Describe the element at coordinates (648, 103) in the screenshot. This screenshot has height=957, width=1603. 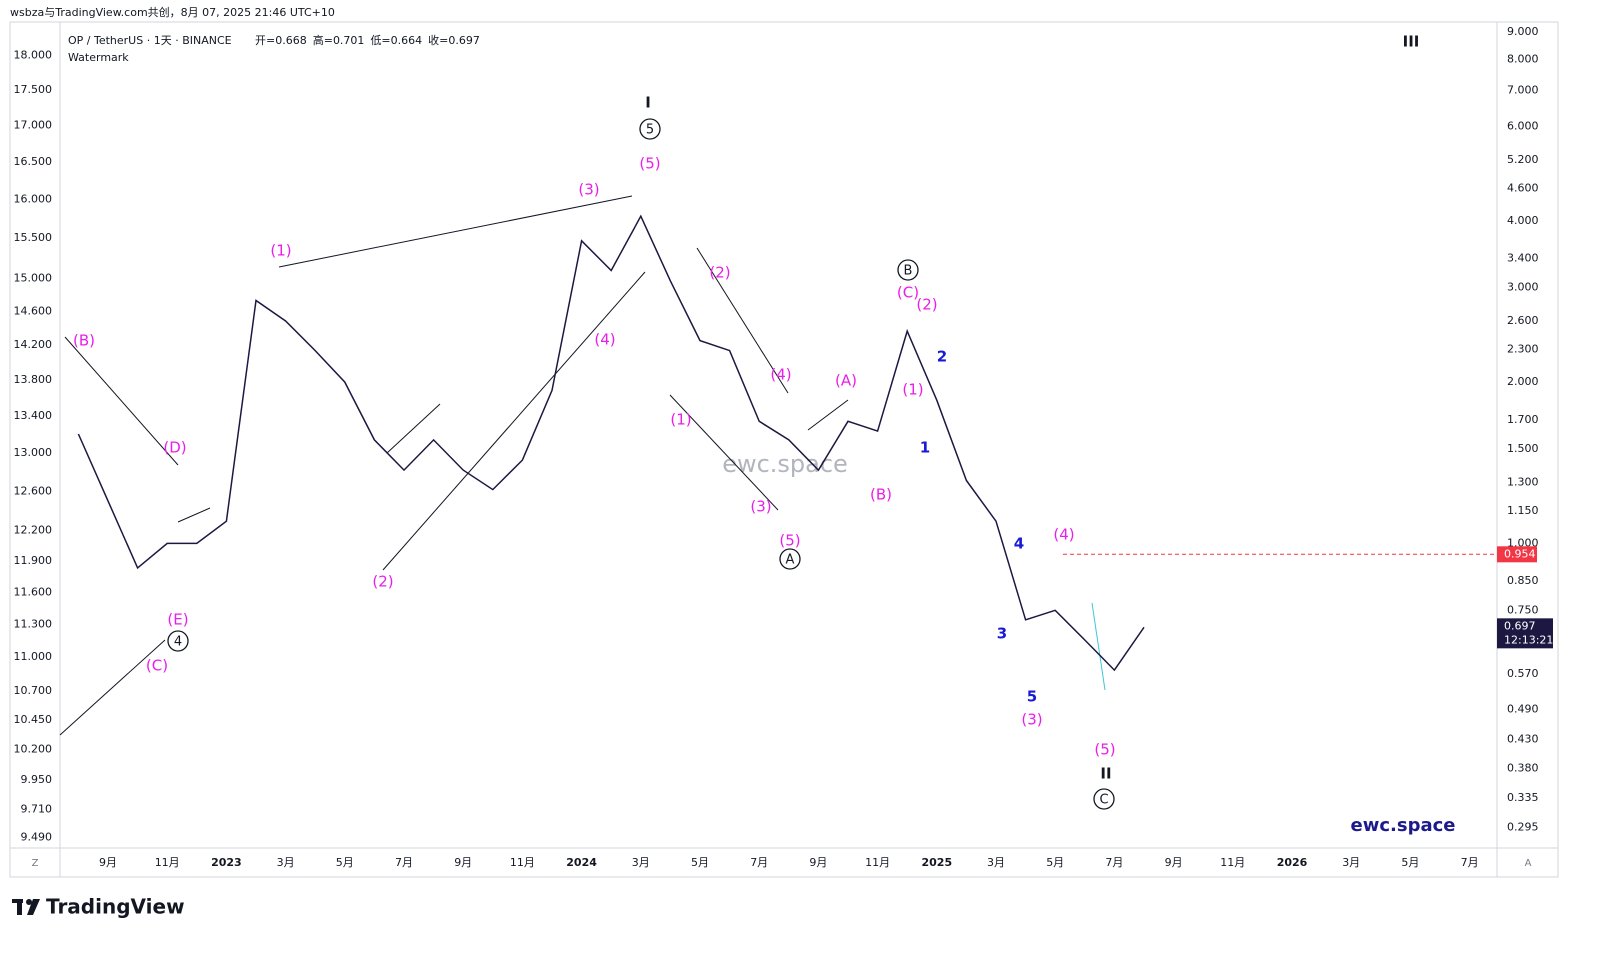
I see `wave-label: I` at that location.